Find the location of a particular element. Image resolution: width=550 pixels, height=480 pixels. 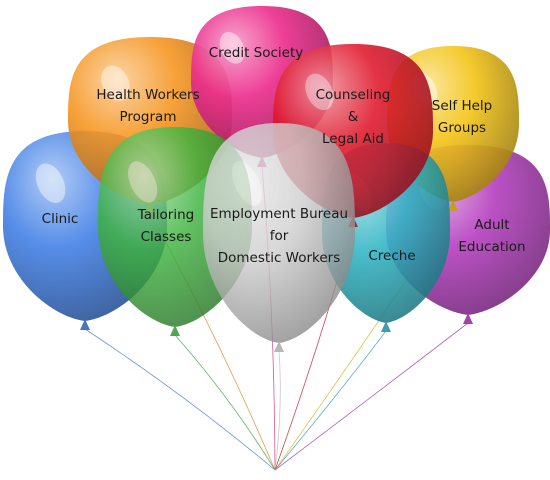

string-tailoring is located at coordinates (225, 402).